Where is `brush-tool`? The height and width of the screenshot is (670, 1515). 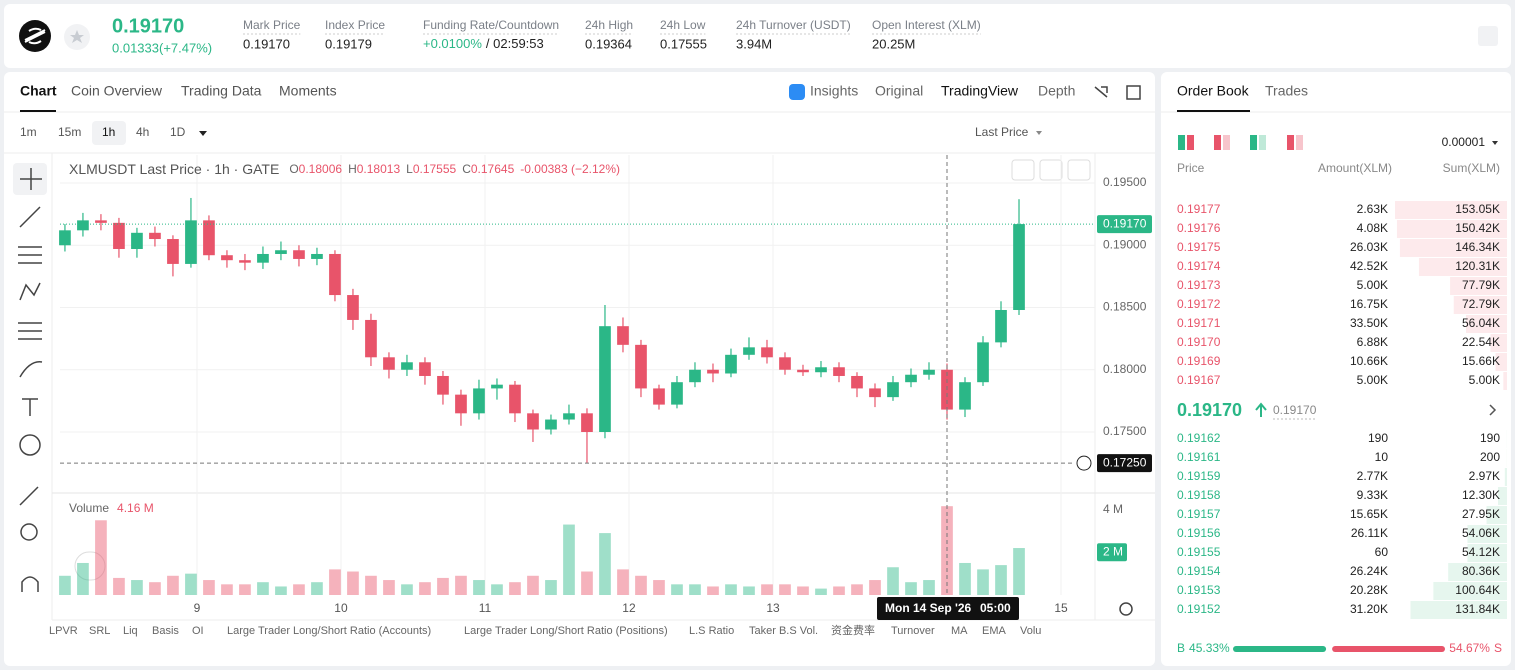 brush-tool is located at coordinates (31, 369).